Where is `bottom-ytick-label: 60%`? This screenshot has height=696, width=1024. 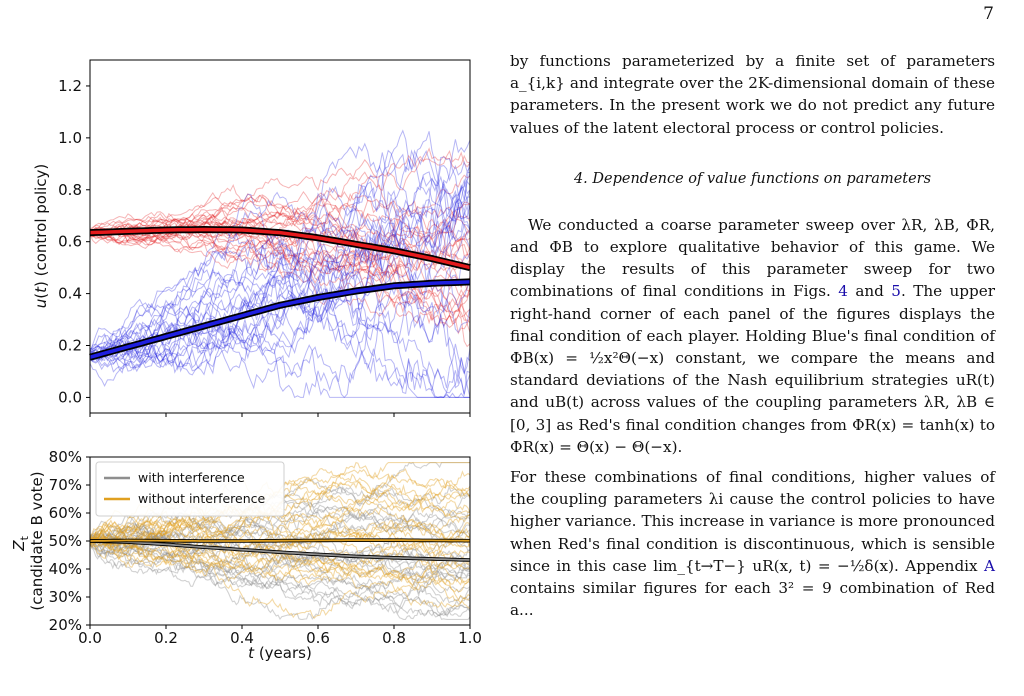
bottom-ytick-label: 60% is located at coordinates (65, 513).